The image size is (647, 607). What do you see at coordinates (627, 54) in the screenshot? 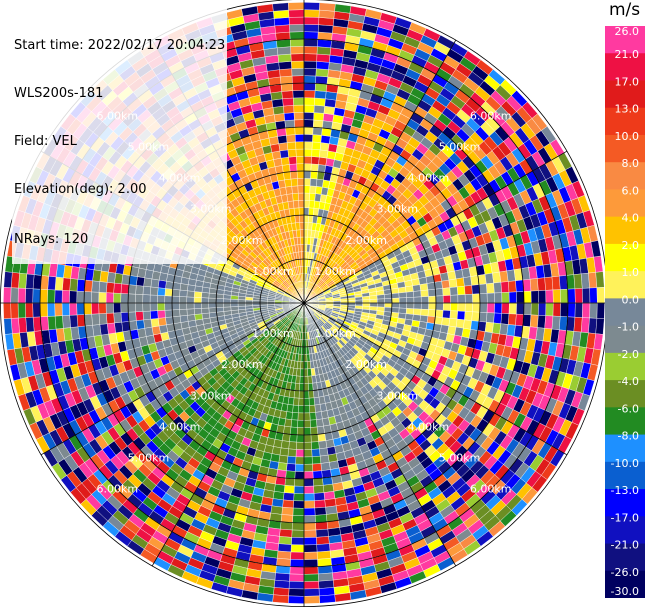
I see `colorbar-tick-label: 21.0` at bounding box center [627, 54].